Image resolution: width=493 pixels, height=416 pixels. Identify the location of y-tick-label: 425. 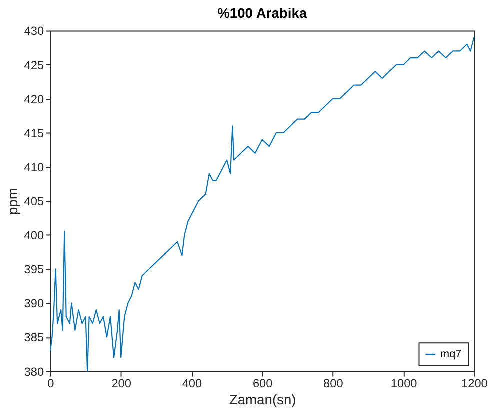
(34, 65).